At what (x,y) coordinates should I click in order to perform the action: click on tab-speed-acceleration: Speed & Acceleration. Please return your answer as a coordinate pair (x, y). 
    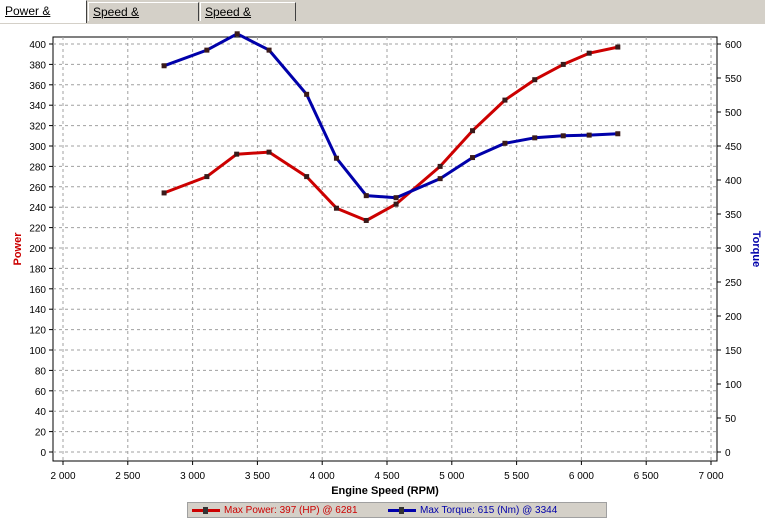
    Looking at the image, I should click on (143, 20).